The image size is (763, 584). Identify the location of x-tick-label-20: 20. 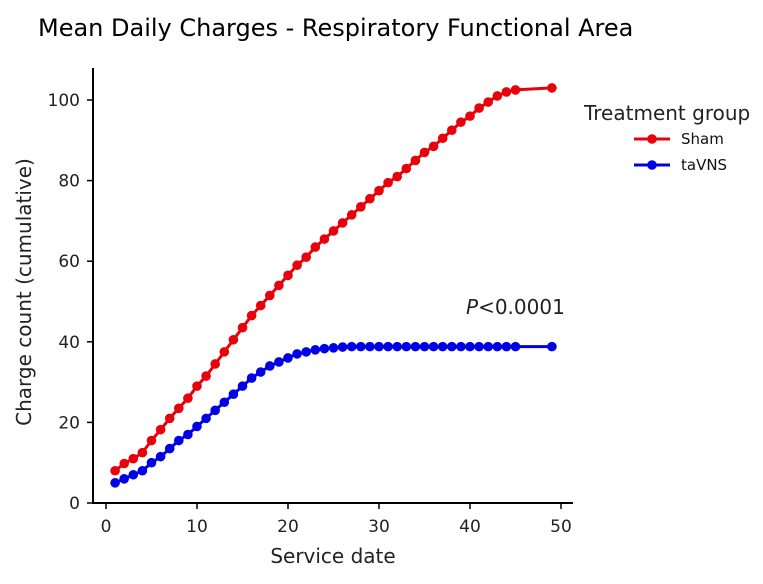
(288, 527).